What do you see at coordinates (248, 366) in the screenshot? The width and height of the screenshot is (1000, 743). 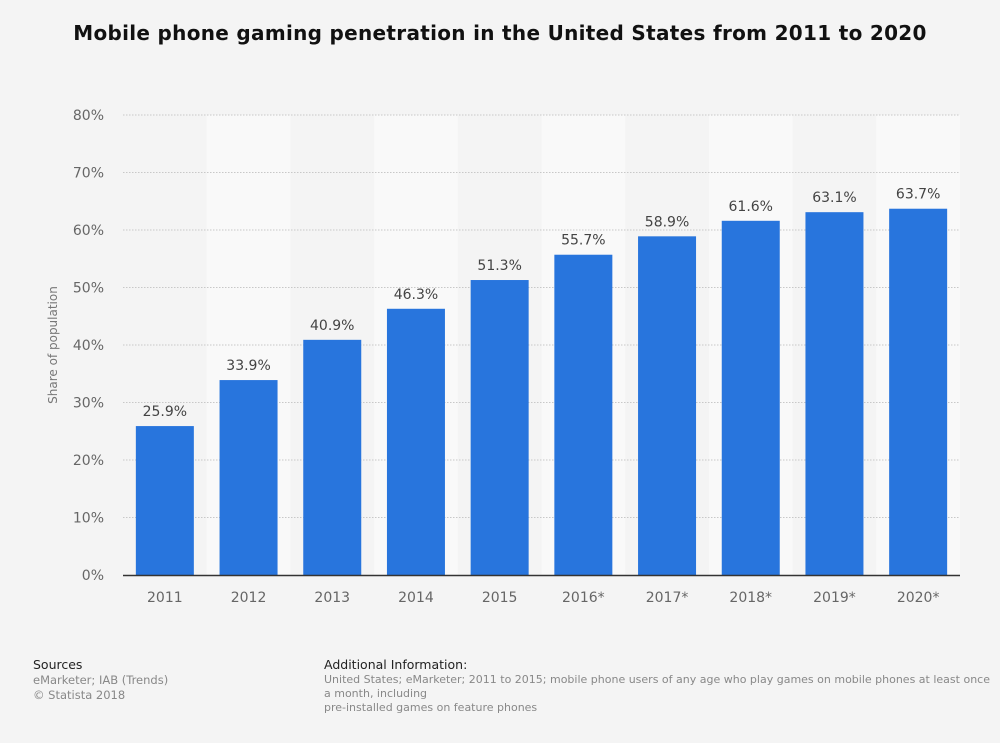 I see `data-label: 33.9%` at bounding box center [248, 366].